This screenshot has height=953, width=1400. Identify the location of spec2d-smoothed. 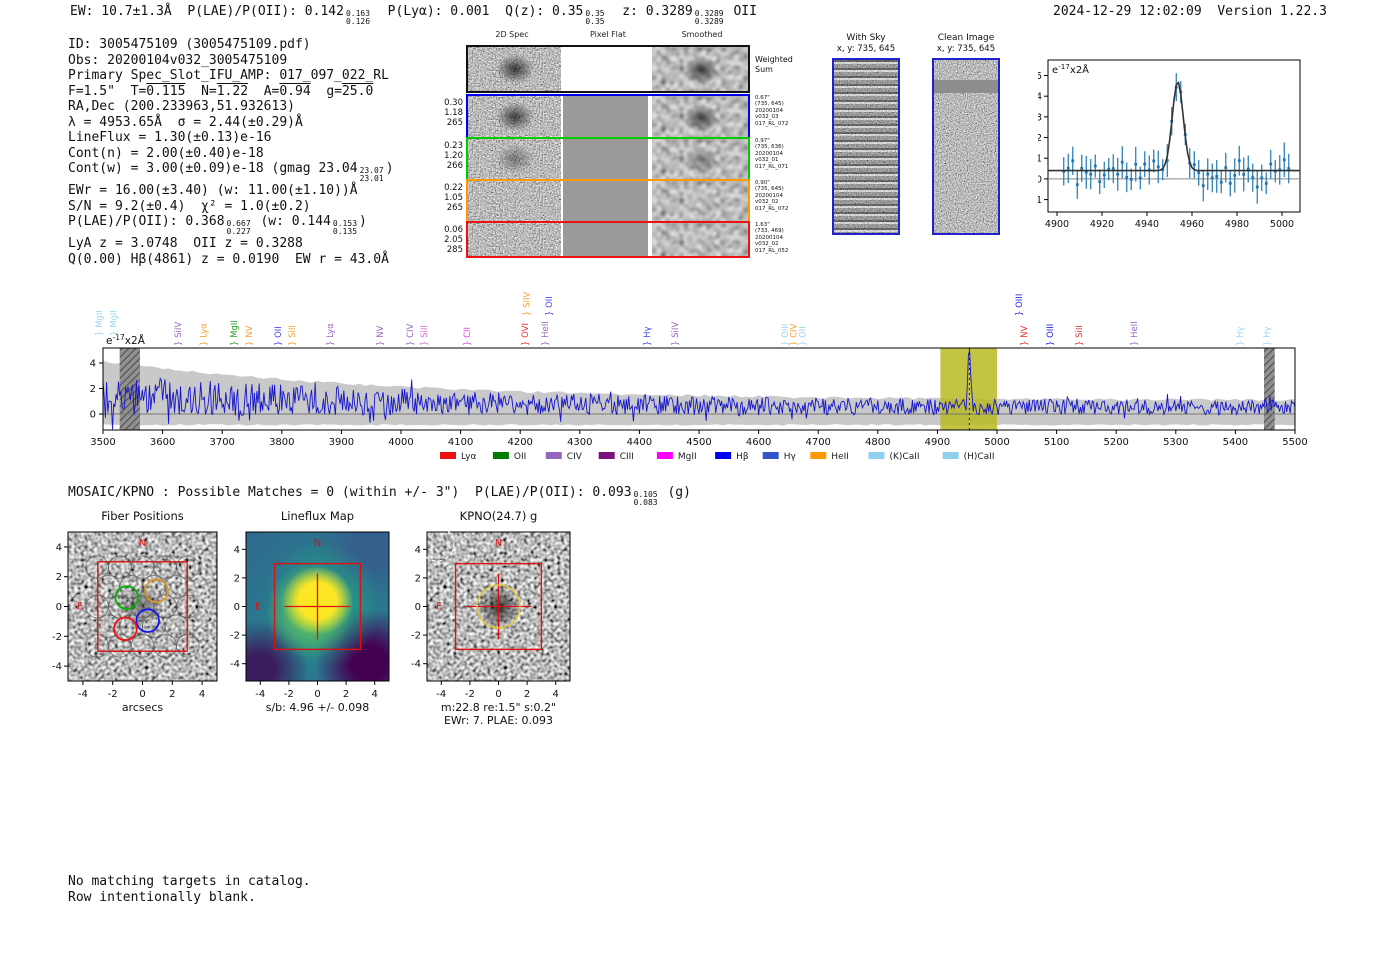
(700, 116).